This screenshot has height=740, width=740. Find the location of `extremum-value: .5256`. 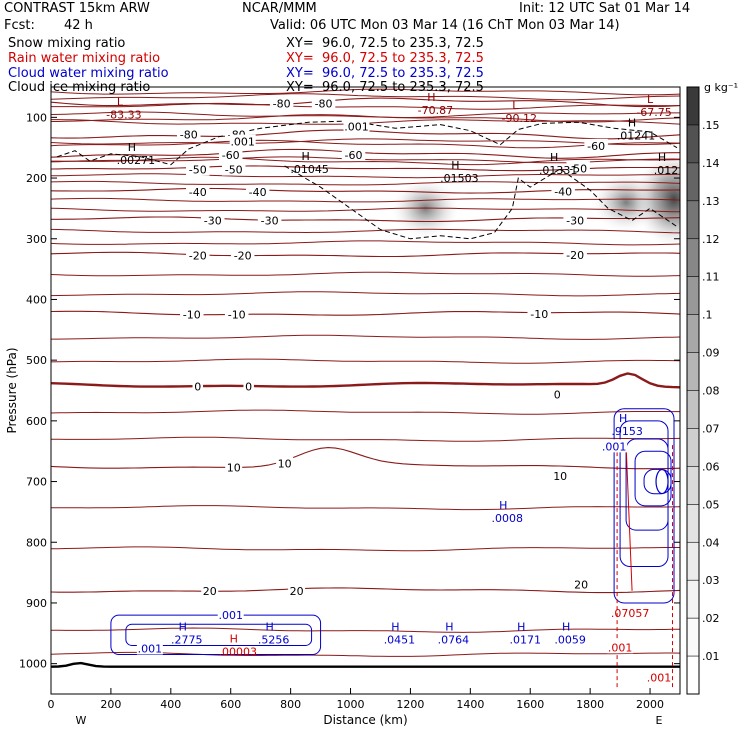

extremum-value: .5256 is located at coordinates (274, 639).